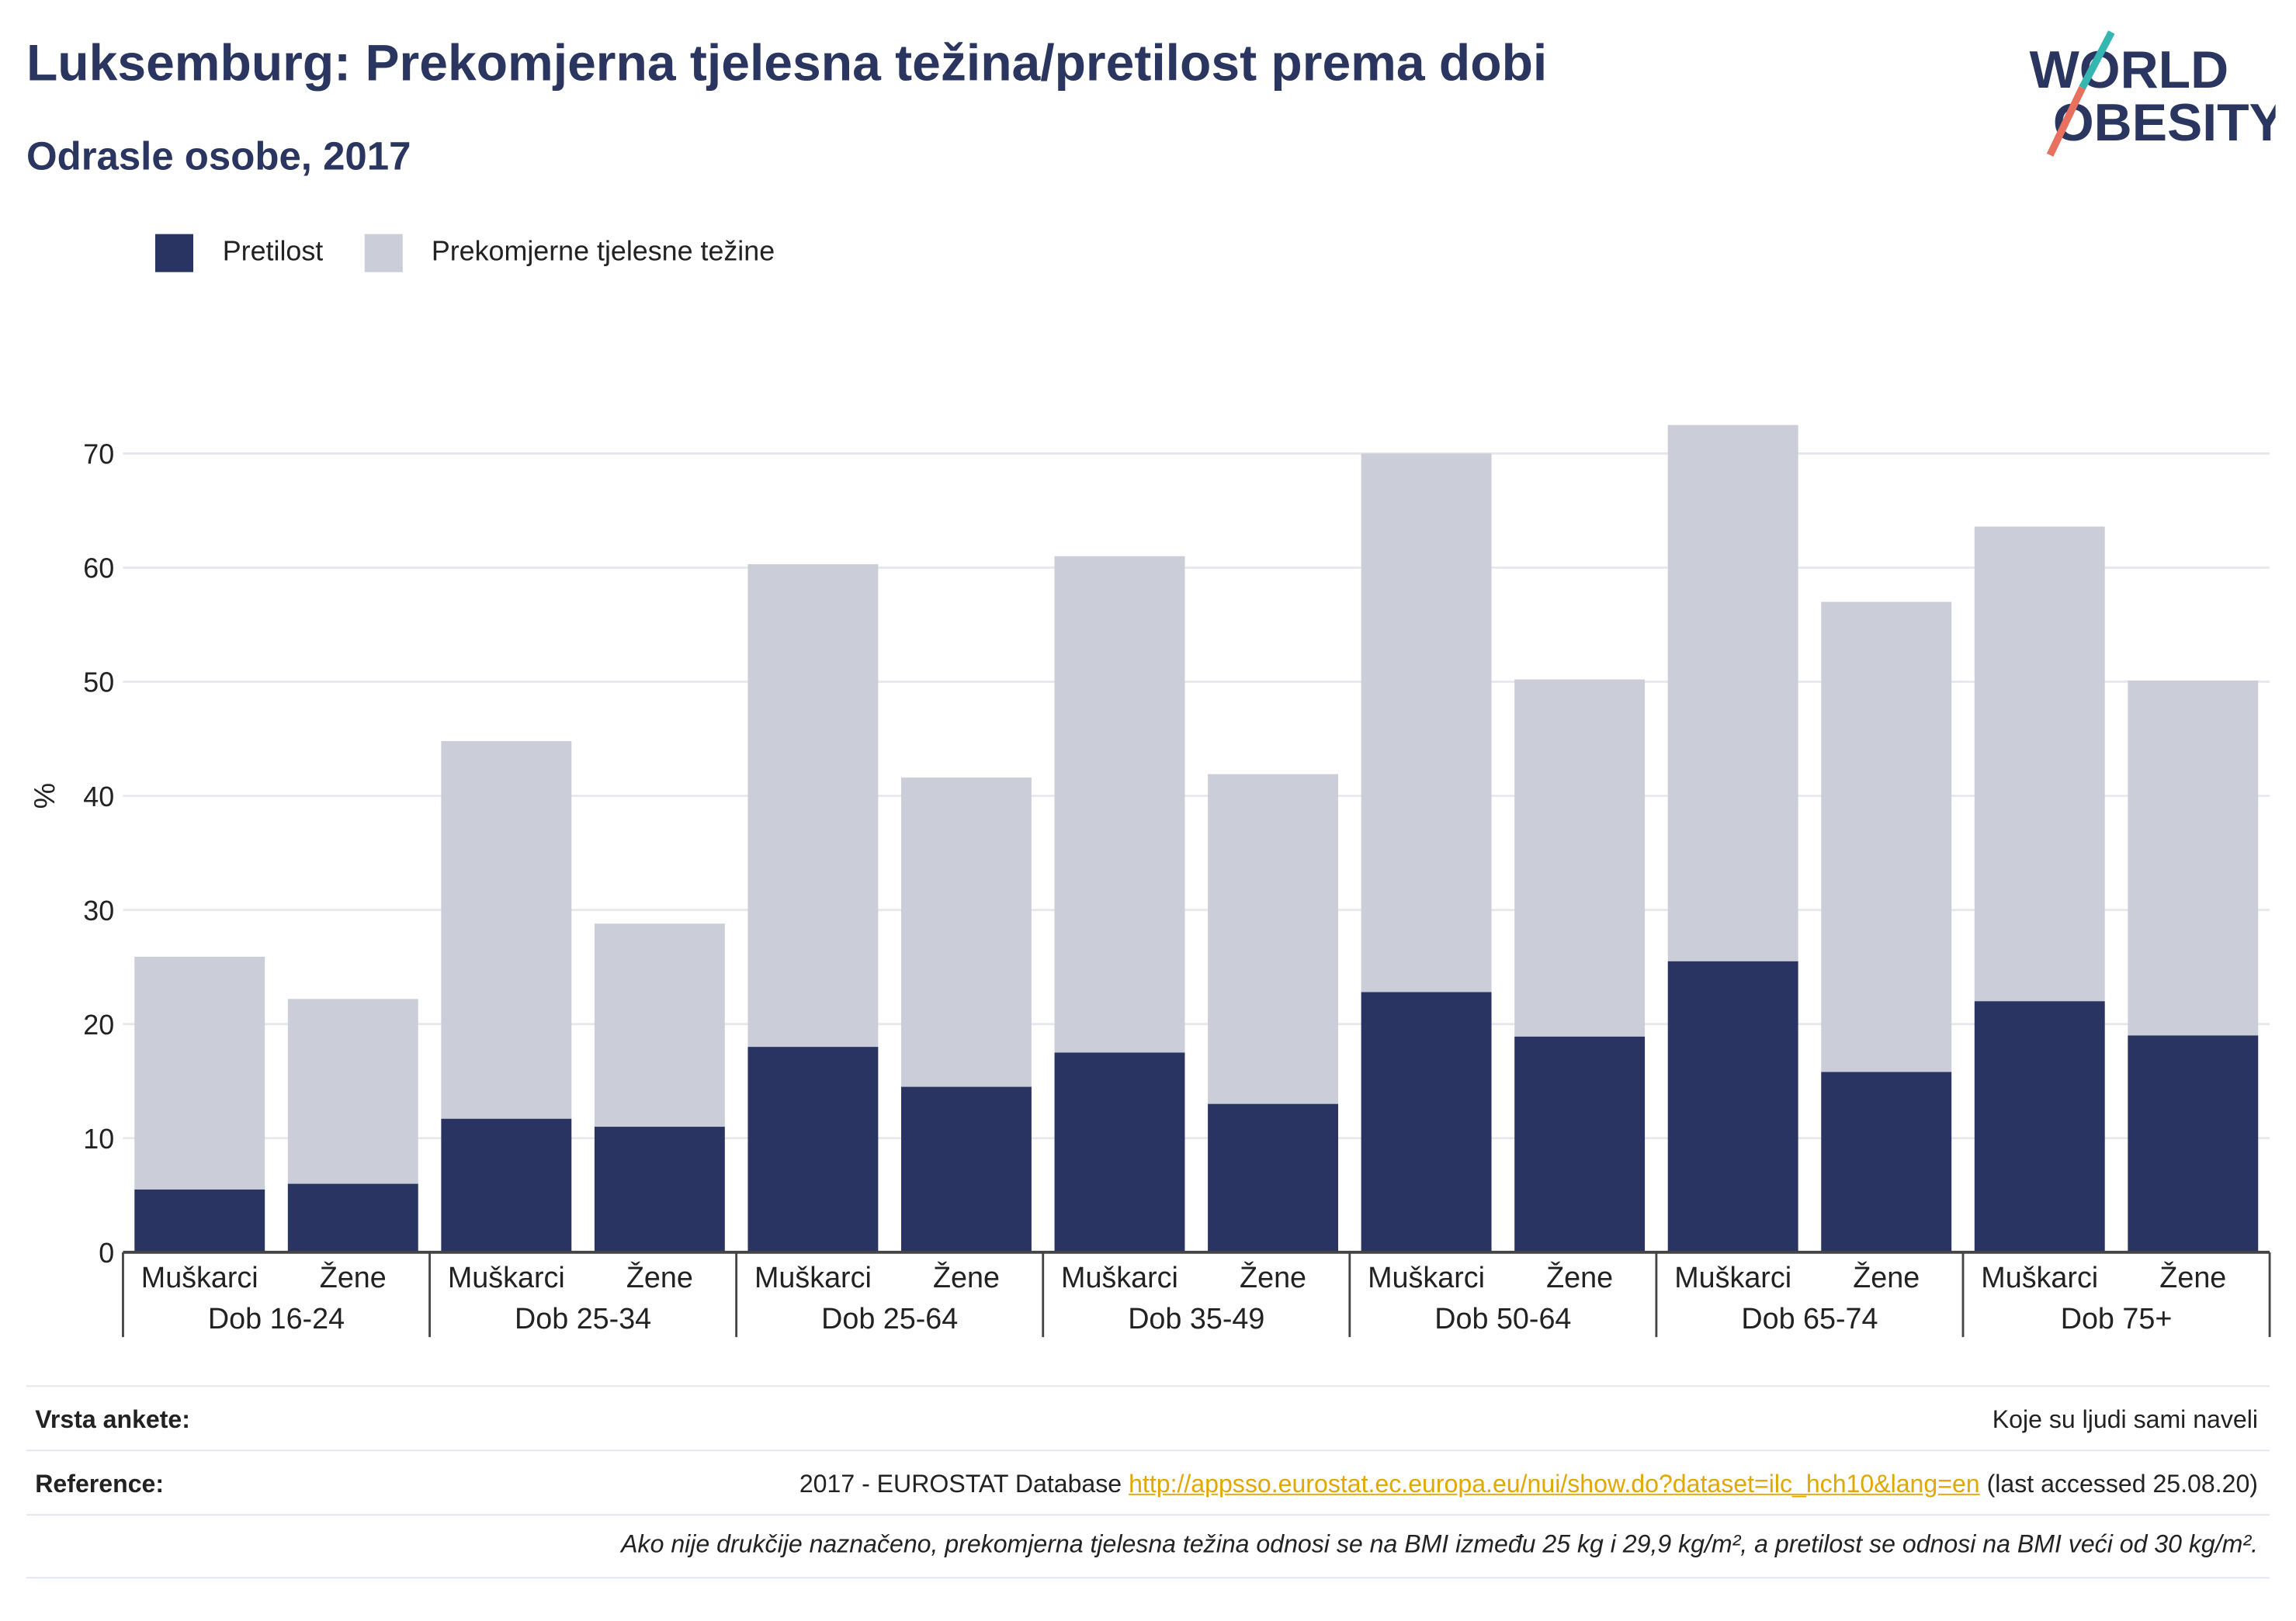  Describe the element at coordinates (98, 1139) in the screenshot. I see `y-tick-label: 10` at that location.